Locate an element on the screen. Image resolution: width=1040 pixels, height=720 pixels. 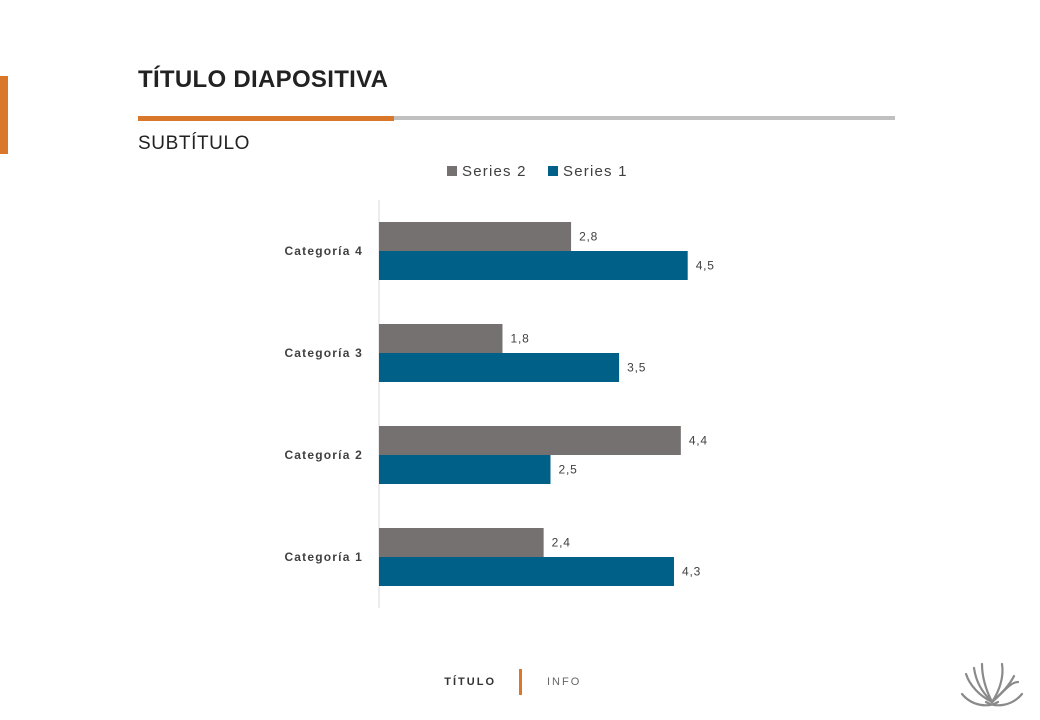
footer-separator is located at coordinates (520, 682).